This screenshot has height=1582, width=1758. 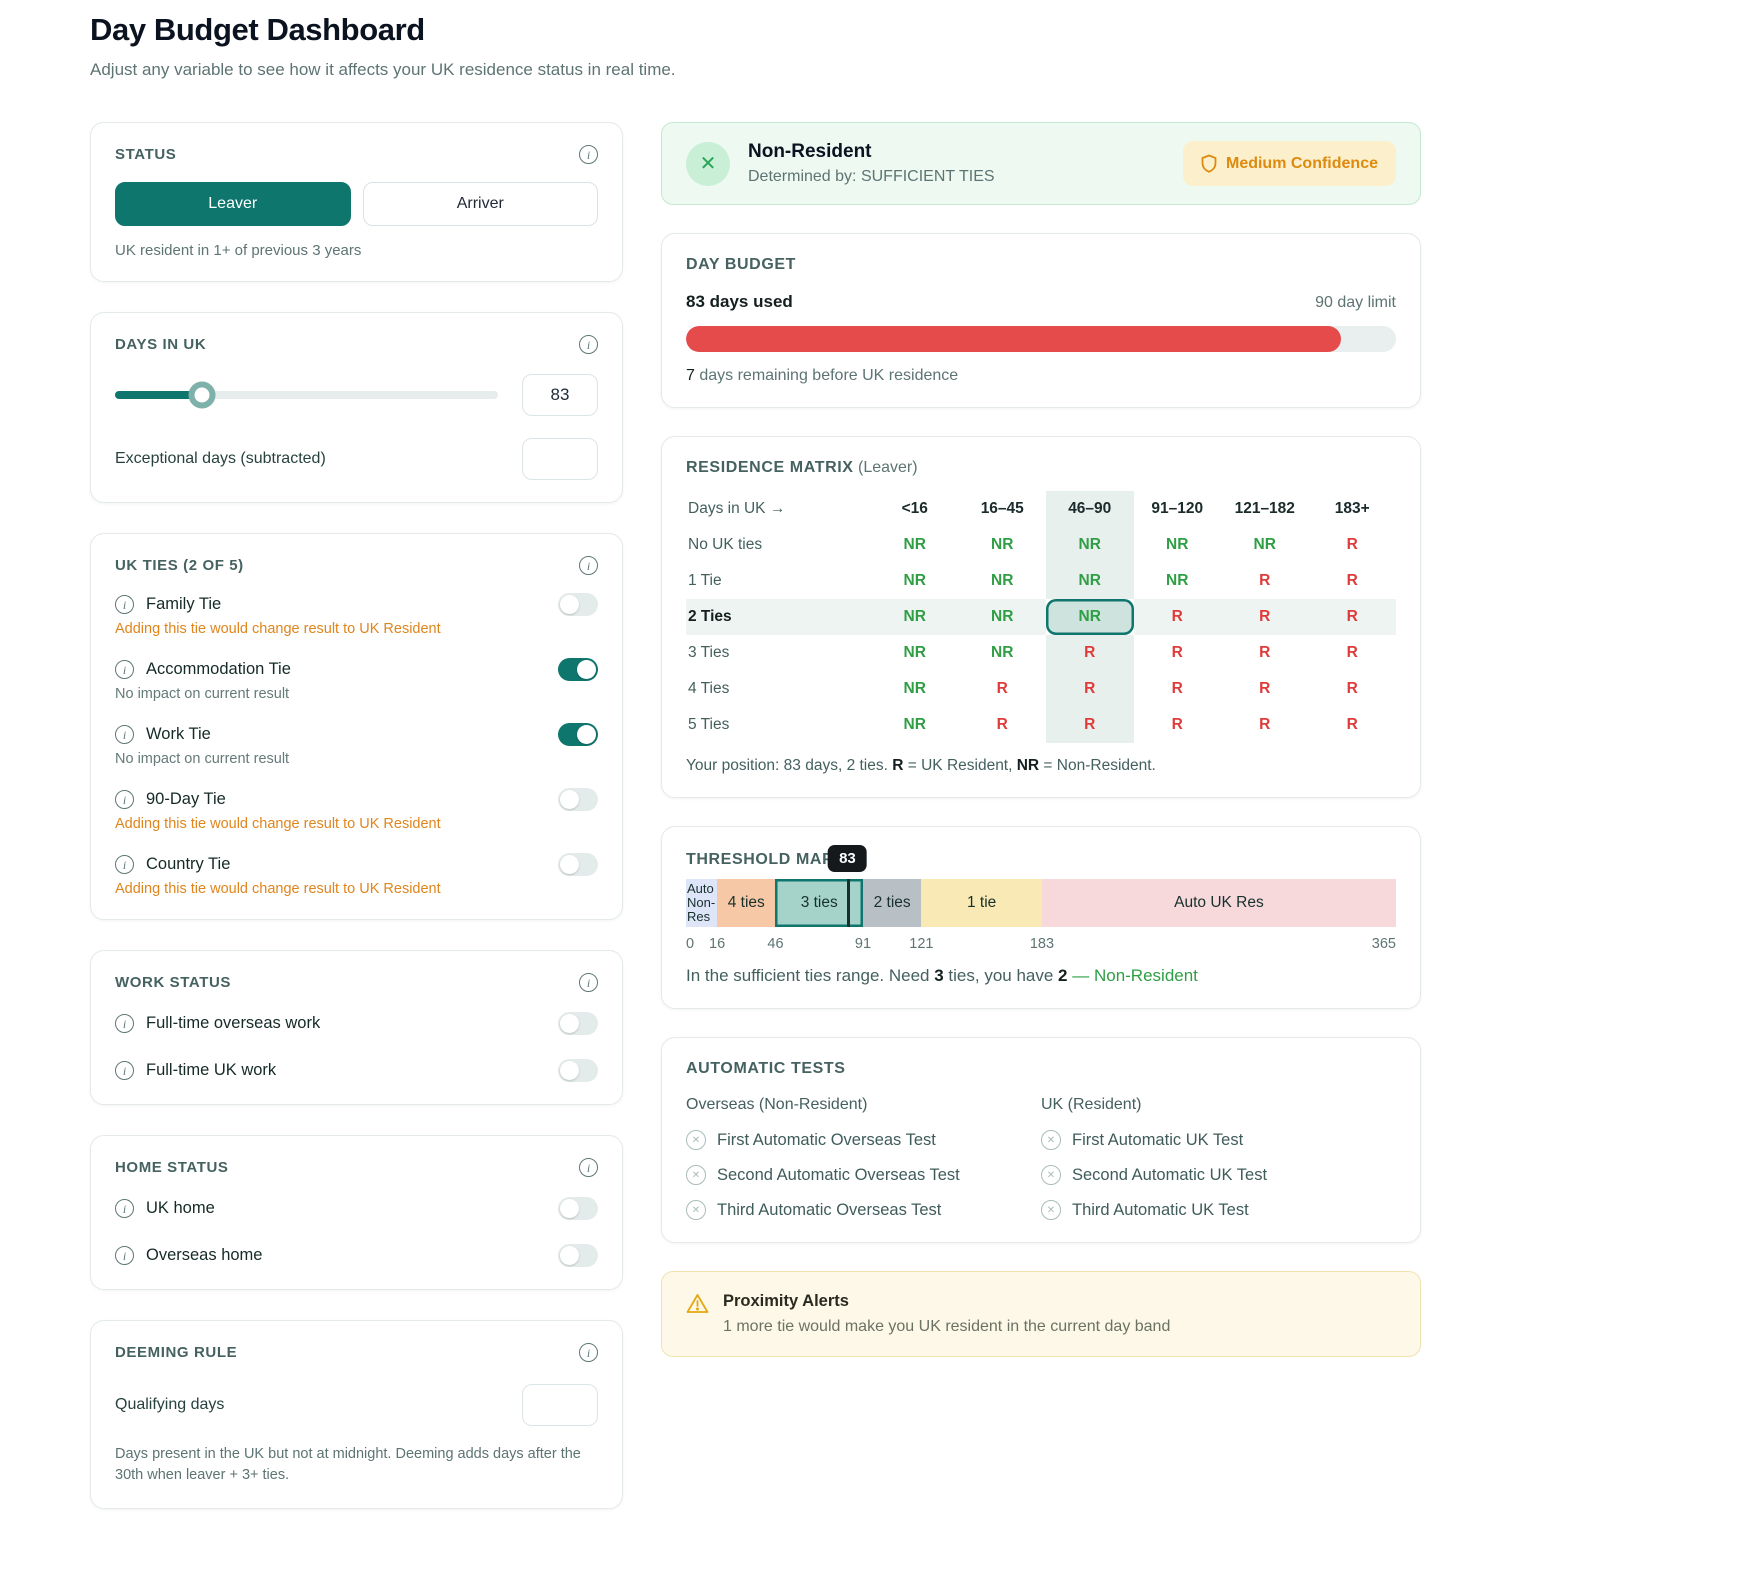 I want to click on matrix-row: 1 Tie NR NR NR NR R R, so click(x=1041, y=581).